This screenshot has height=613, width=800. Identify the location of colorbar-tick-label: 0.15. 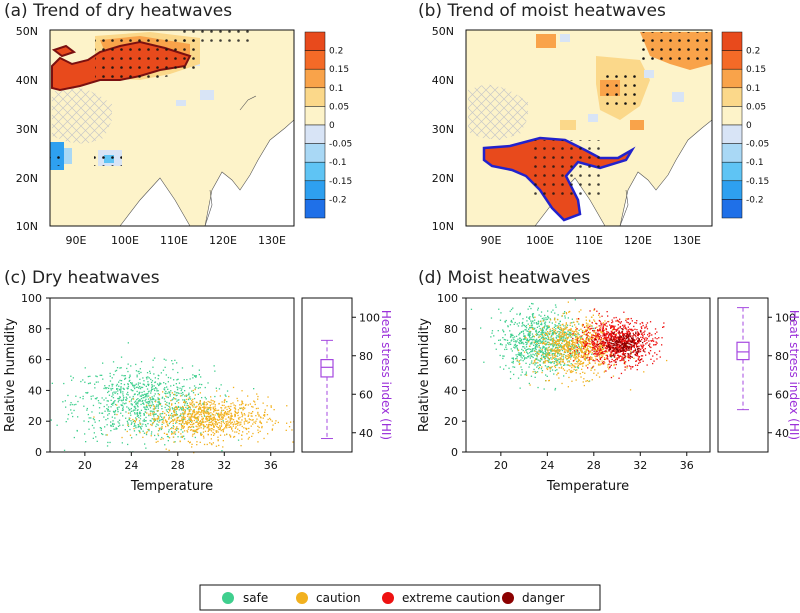
(756, 70).